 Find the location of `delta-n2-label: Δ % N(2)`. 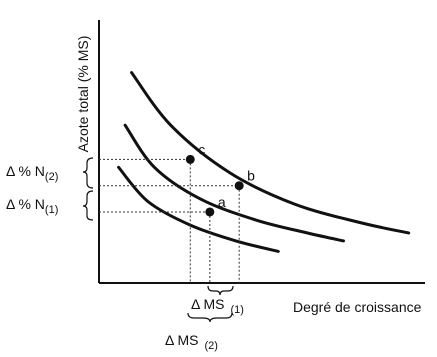

delta-n2-label: Δ % N(2) is located at coordinates (32, 173).